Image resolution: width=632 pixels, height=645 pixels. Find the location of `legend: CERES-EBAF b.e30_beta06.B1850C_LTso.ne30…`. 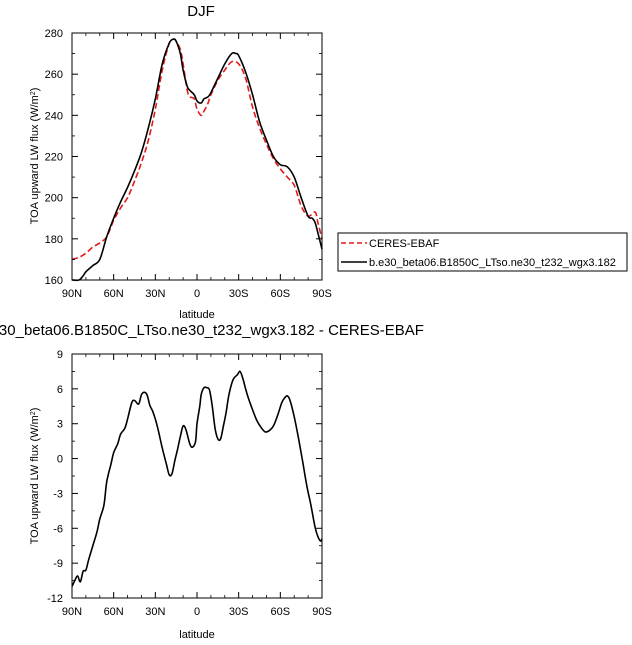

legend: CERES-EBAF b.e30_beta06.B1850C_LTso.ne30… is located at coordinates (482, 252).